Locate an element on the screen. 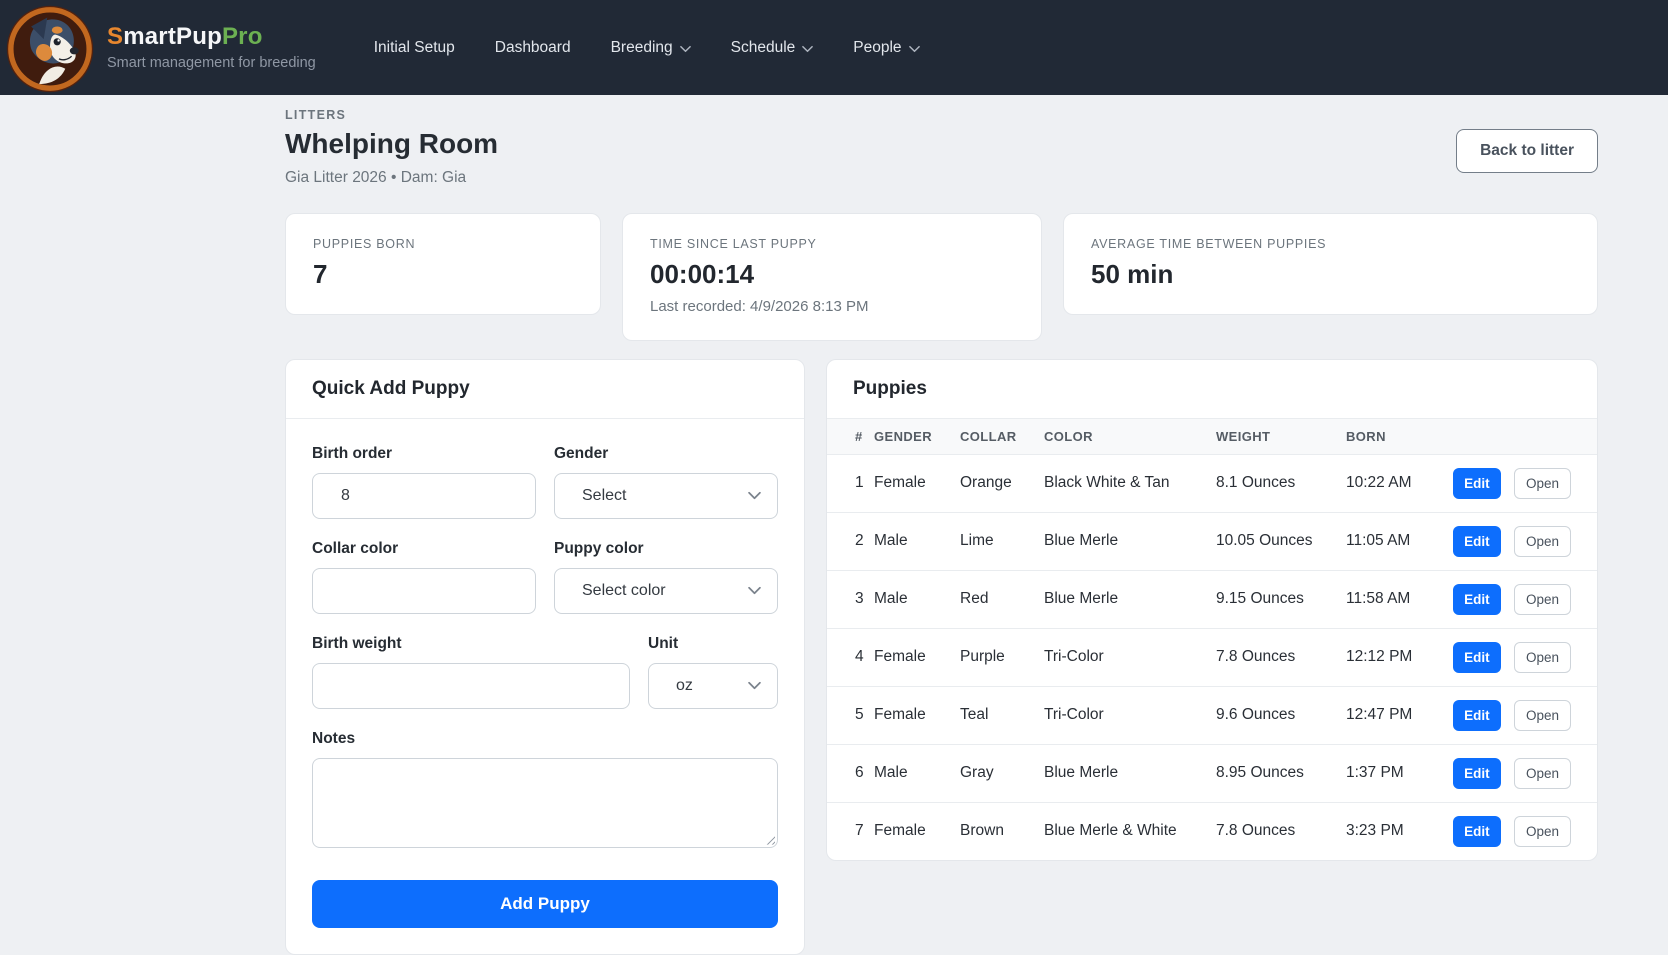 This screenshot has height=955, width=1668. column-header-weight: WEIGHT is located at coordinates (1243, 436).